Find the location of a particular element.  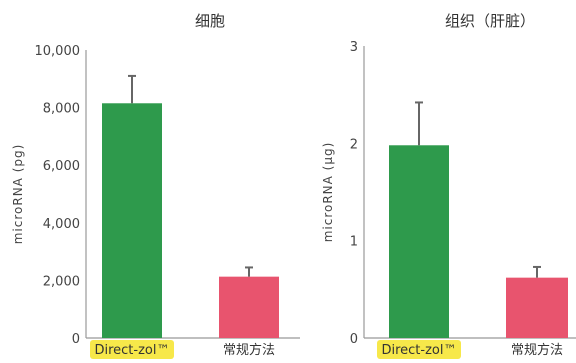

y-axis-label: microRNA (pg) is located at coordinates (18, 194).